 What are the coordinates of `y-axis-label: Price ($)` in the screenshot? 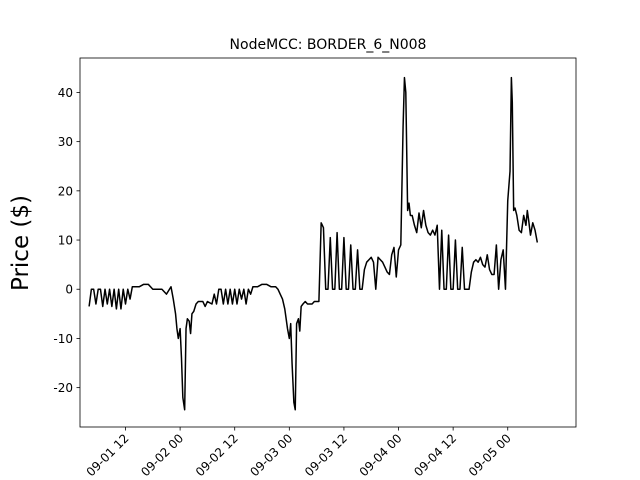 It's located at (21, 243).